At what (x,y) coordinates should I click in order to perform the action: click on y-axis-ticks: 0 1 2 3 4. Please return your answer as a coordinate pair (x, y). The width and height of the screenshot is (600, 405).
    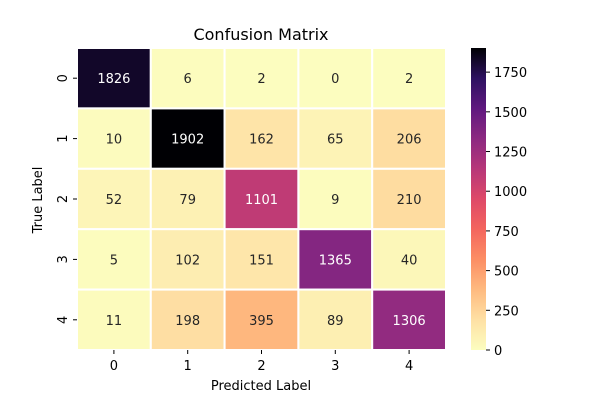
    Looking at the image, I should click on (66, 199).